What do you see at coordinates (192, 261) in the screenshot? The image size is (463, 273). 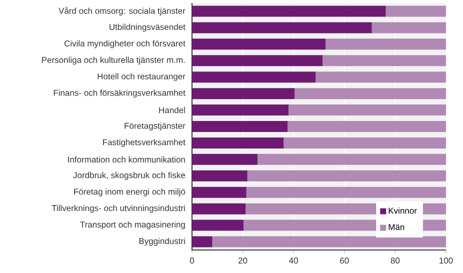 I see `x-tick-label: 0` at bounding box center [192, 261].